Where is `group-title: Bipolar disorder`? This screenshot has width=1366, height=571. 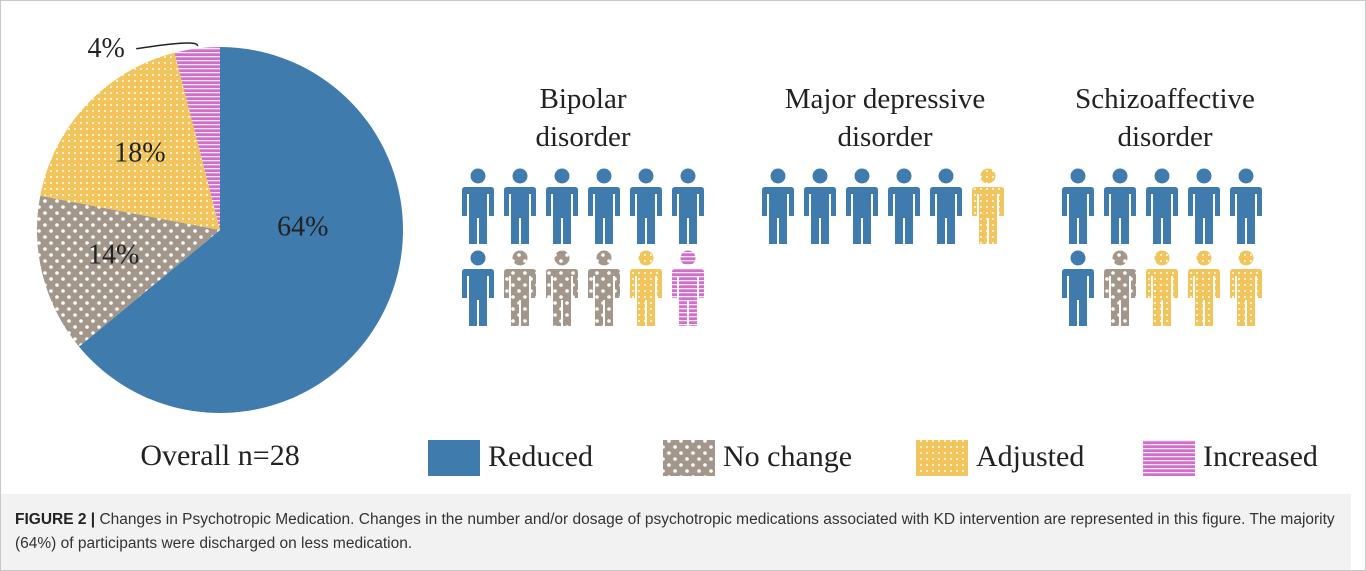
group-title: Bipolar disorder is located at coordinates (583, 118).